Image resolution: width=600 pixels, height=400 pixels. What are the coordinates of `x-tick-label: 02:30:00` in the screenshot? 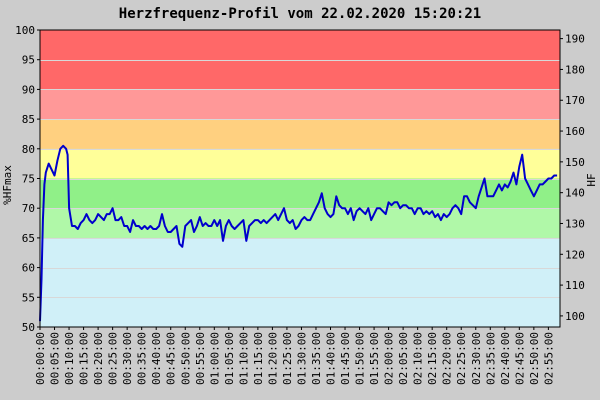 It's located at (476, 358).